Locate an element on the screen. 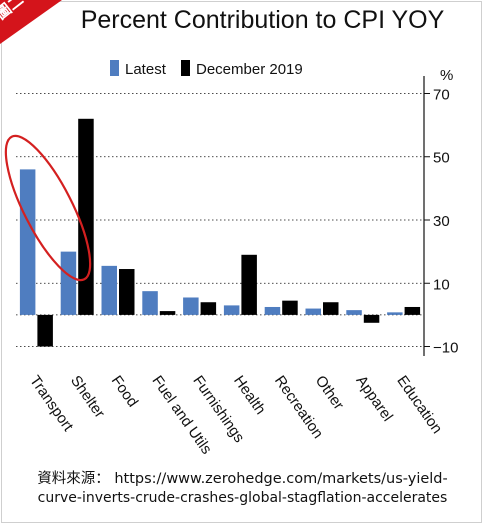  x-tick-label: Apparel is located at coordinates (375, 399).